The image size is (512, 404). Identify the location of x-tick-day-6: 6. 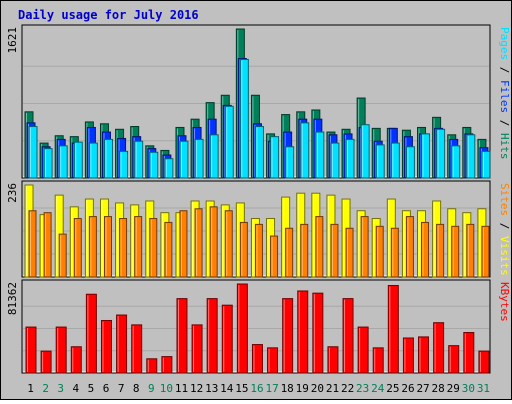
(106, 388).